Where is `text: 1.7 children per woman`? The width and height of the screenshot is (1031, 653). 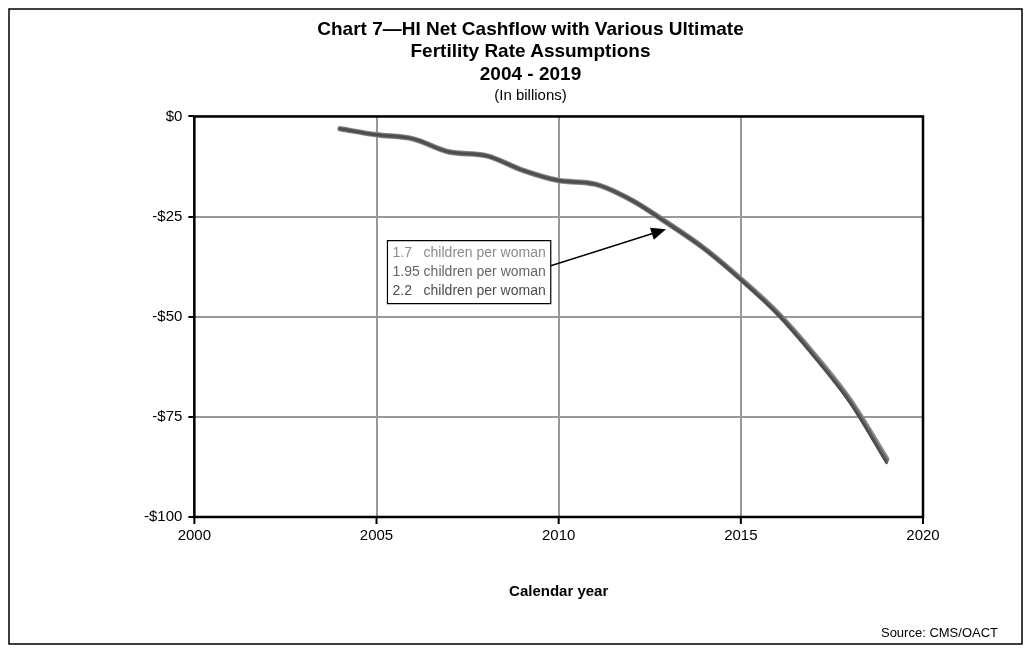
text: 1.7 children per woman is located at coordinates (469, 251).